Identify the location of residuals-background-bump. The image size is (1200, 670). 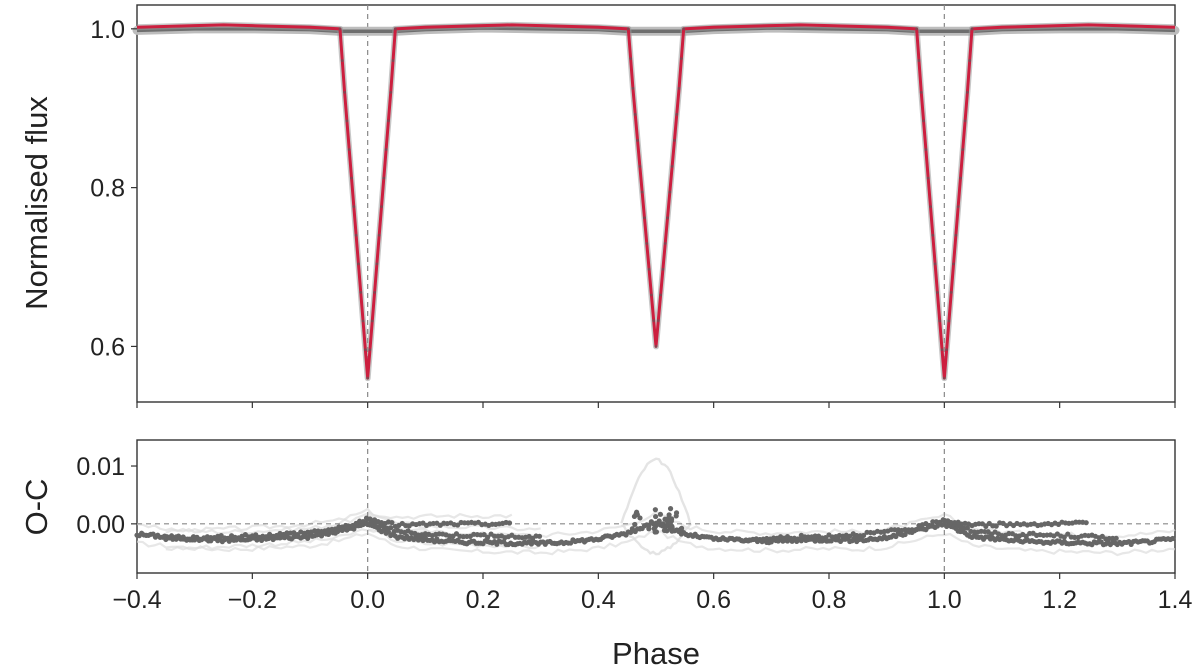
(656, 539).